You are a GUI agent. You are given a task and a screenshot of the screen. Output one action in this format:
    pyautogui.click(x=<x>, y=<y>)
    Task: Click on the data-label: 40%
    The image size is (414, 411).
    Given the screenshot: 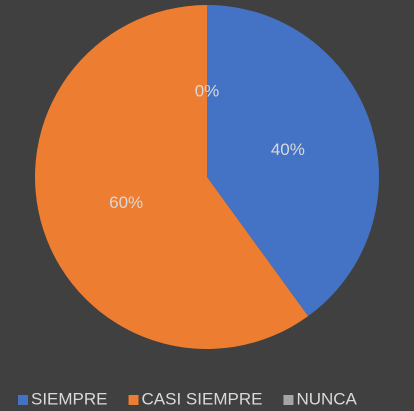 What is the action you would take?
    pyautogui.click(x=288, y=149)
    